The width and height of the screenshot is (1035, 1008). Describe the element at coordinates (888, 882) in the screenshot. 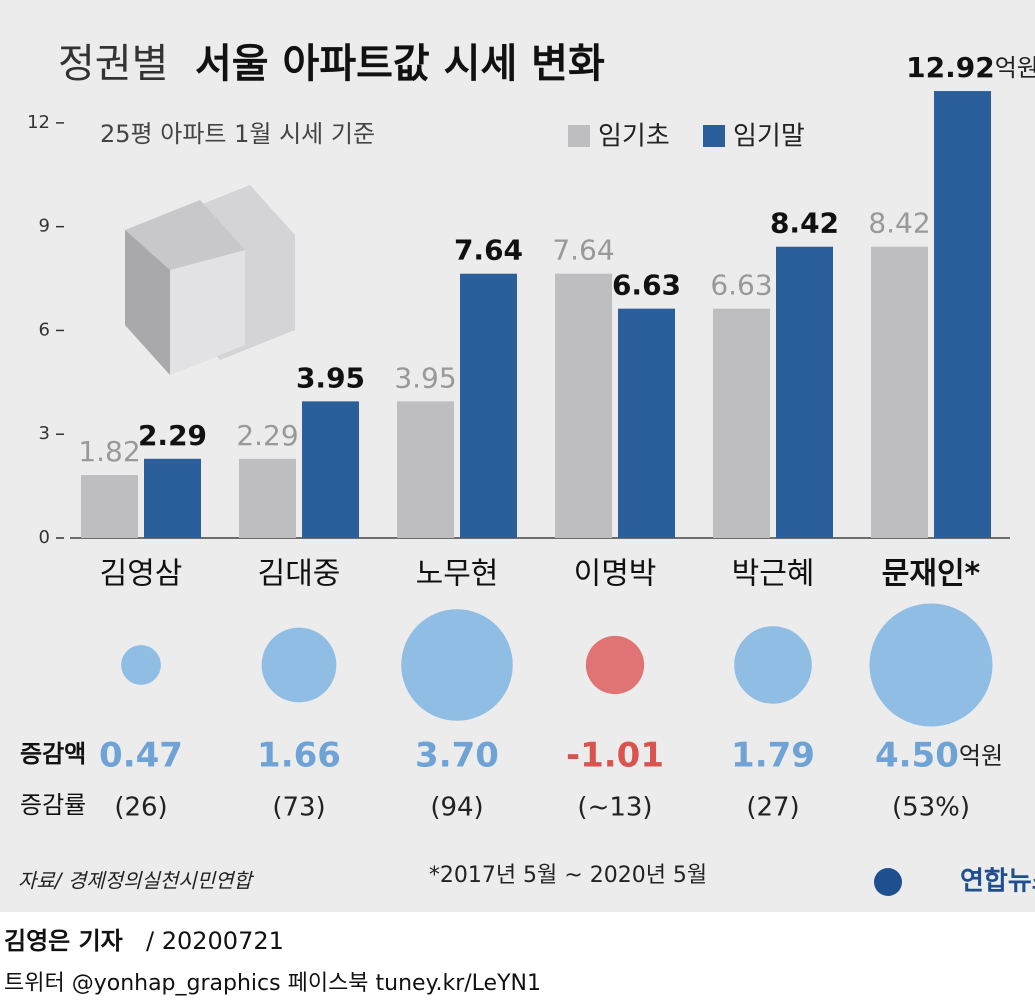

I see `logo-icon` at that location.